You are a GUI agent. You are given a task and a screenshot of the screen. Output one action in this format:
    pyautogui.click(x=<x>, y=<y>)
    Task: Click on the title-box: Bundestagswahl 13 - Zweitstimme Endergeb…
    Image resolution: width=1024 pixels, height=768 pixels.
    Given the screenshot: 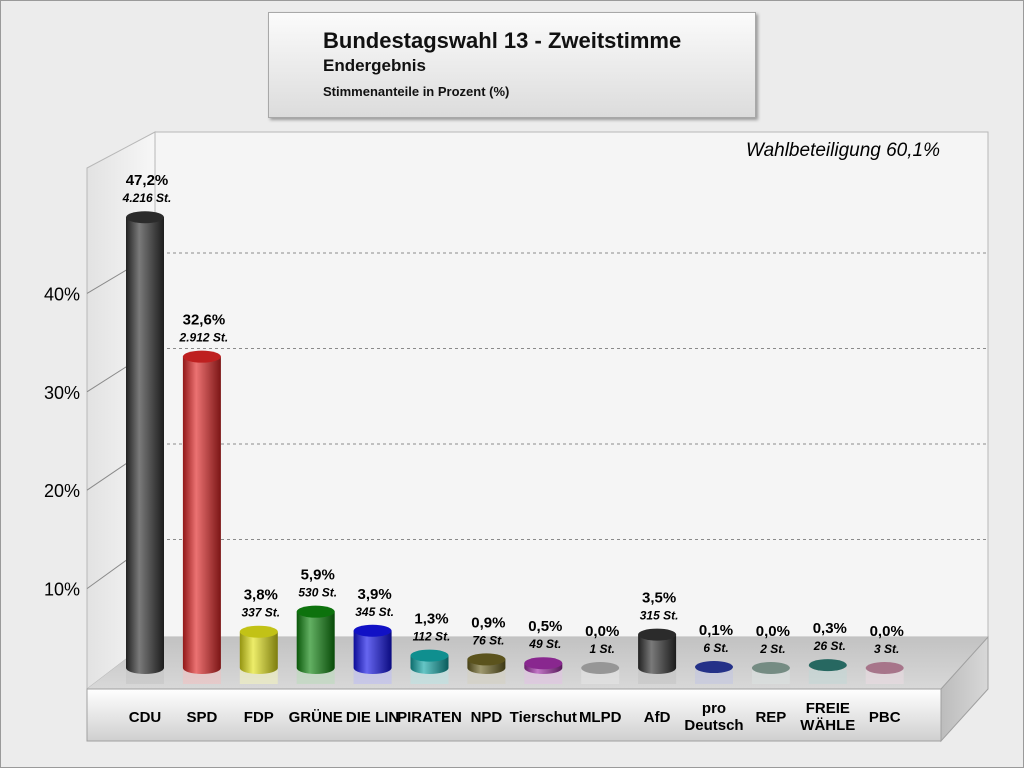 What is the action you would take?
    pyautogui.click(x=512, y=65)
    